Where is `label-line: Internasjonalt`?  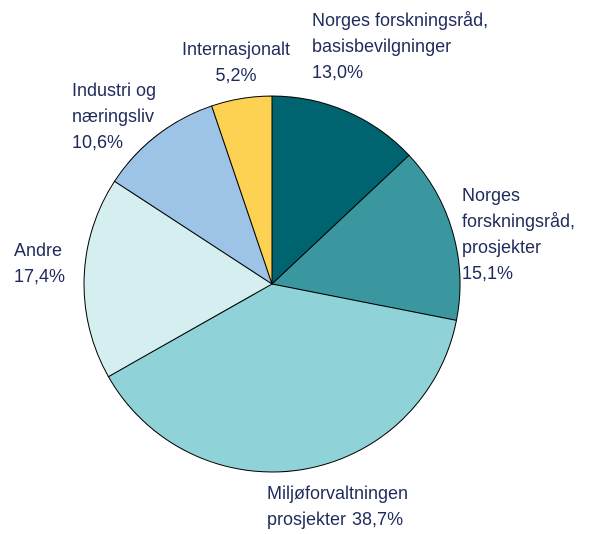
label-line: Internasjonalt is located at coordinates (236, 49).